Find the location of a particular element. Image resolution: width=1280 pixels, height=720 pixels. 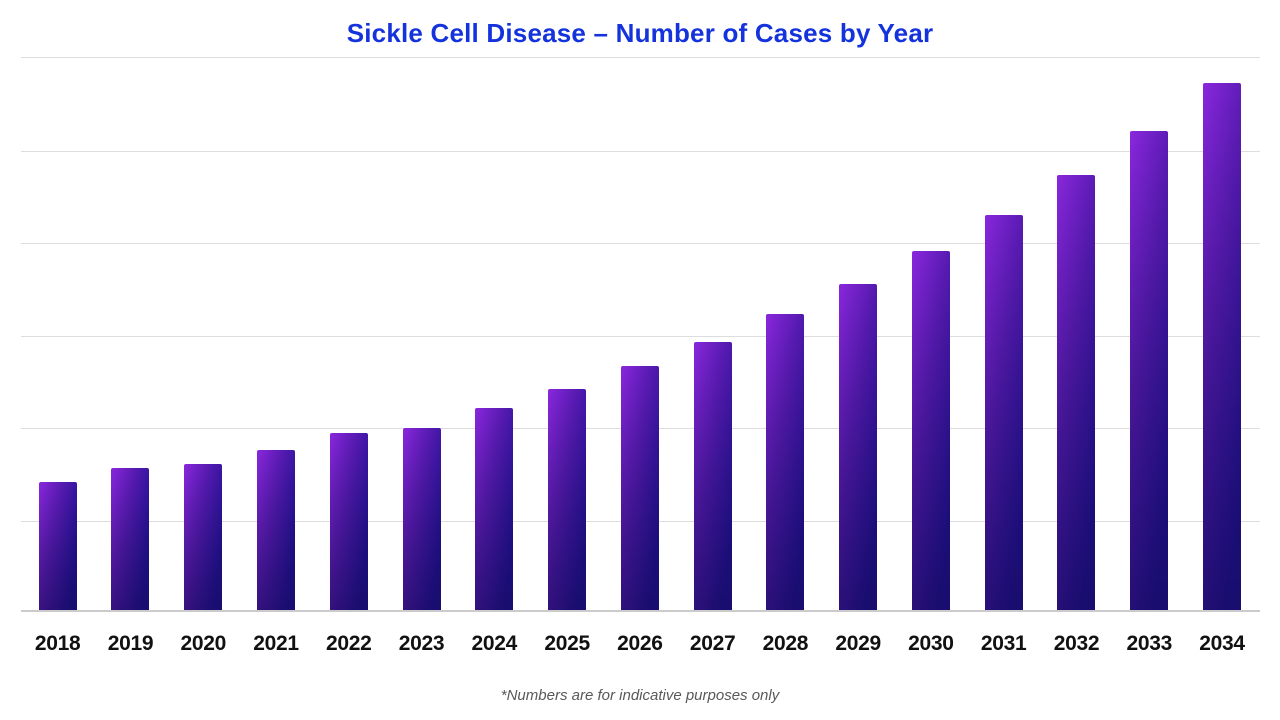

bar-2033 is located at coordinates (1149, 370).